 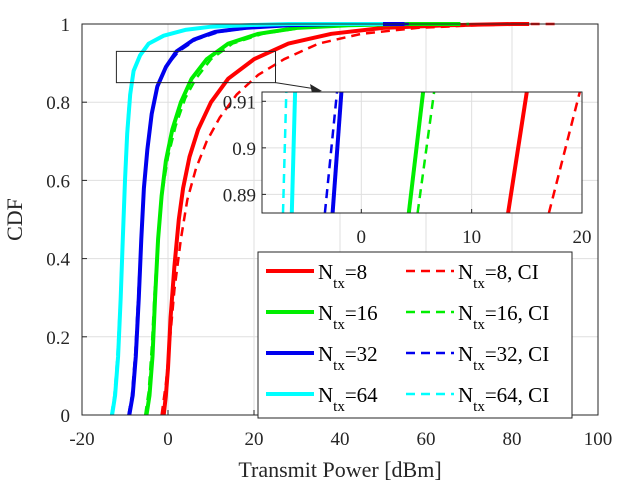 I want to click on inset-plot, so click(x=431, y=152).